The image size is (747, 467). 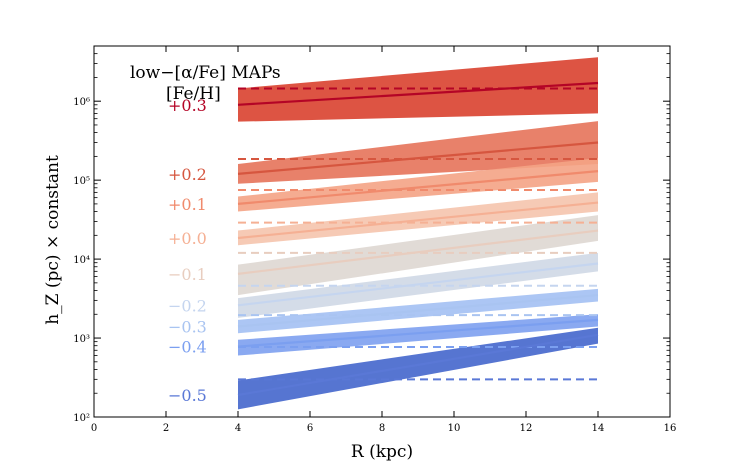 I want to click on y-axis-title: h_Z (pc) × constant, so click(x=53, y=240).